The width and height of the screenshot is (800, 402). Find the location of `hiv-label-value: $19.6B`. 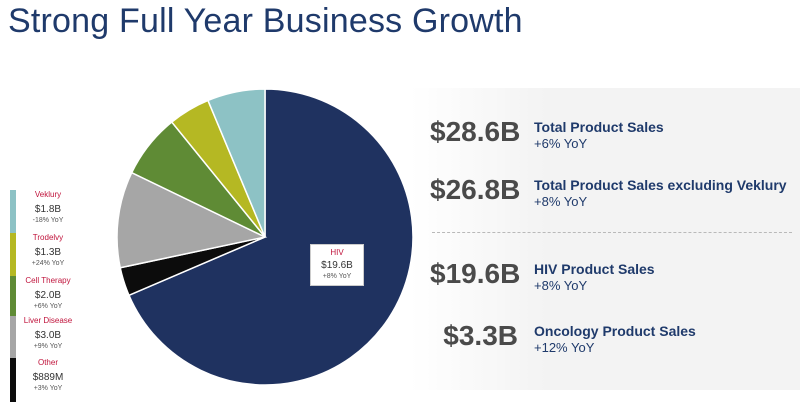

hiv-label-value: $19.6B is located at coordinates (337, 265).